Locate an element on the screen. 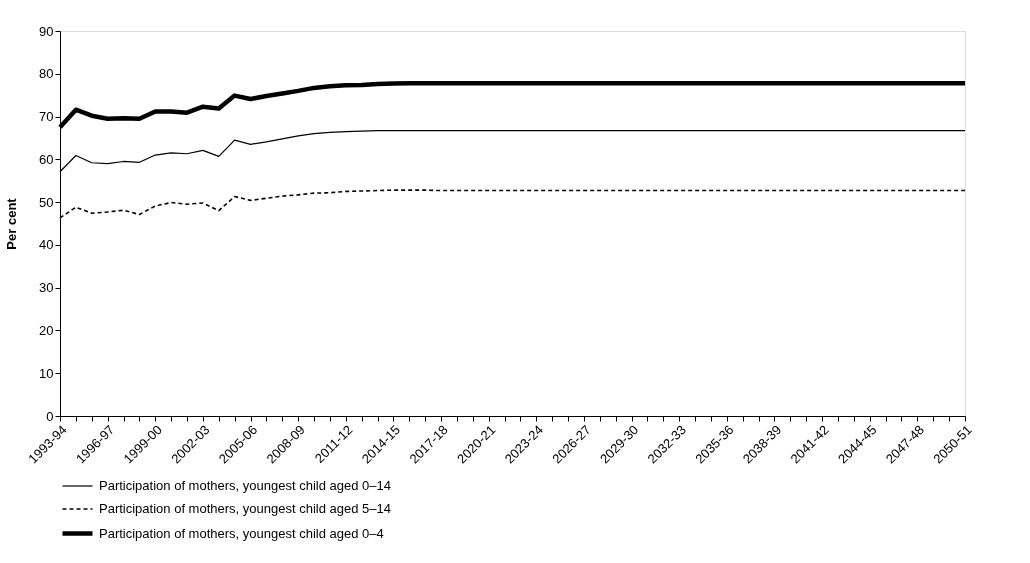  y-tick-label: 20 is located at coordinates (46, 330).